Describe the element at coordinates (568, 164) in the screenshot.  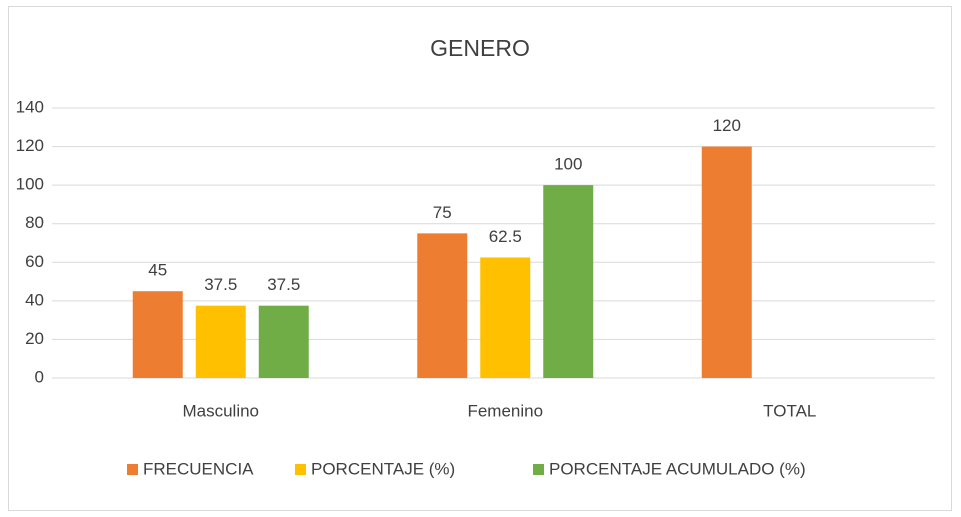
I see `value-label: 100` at that location.